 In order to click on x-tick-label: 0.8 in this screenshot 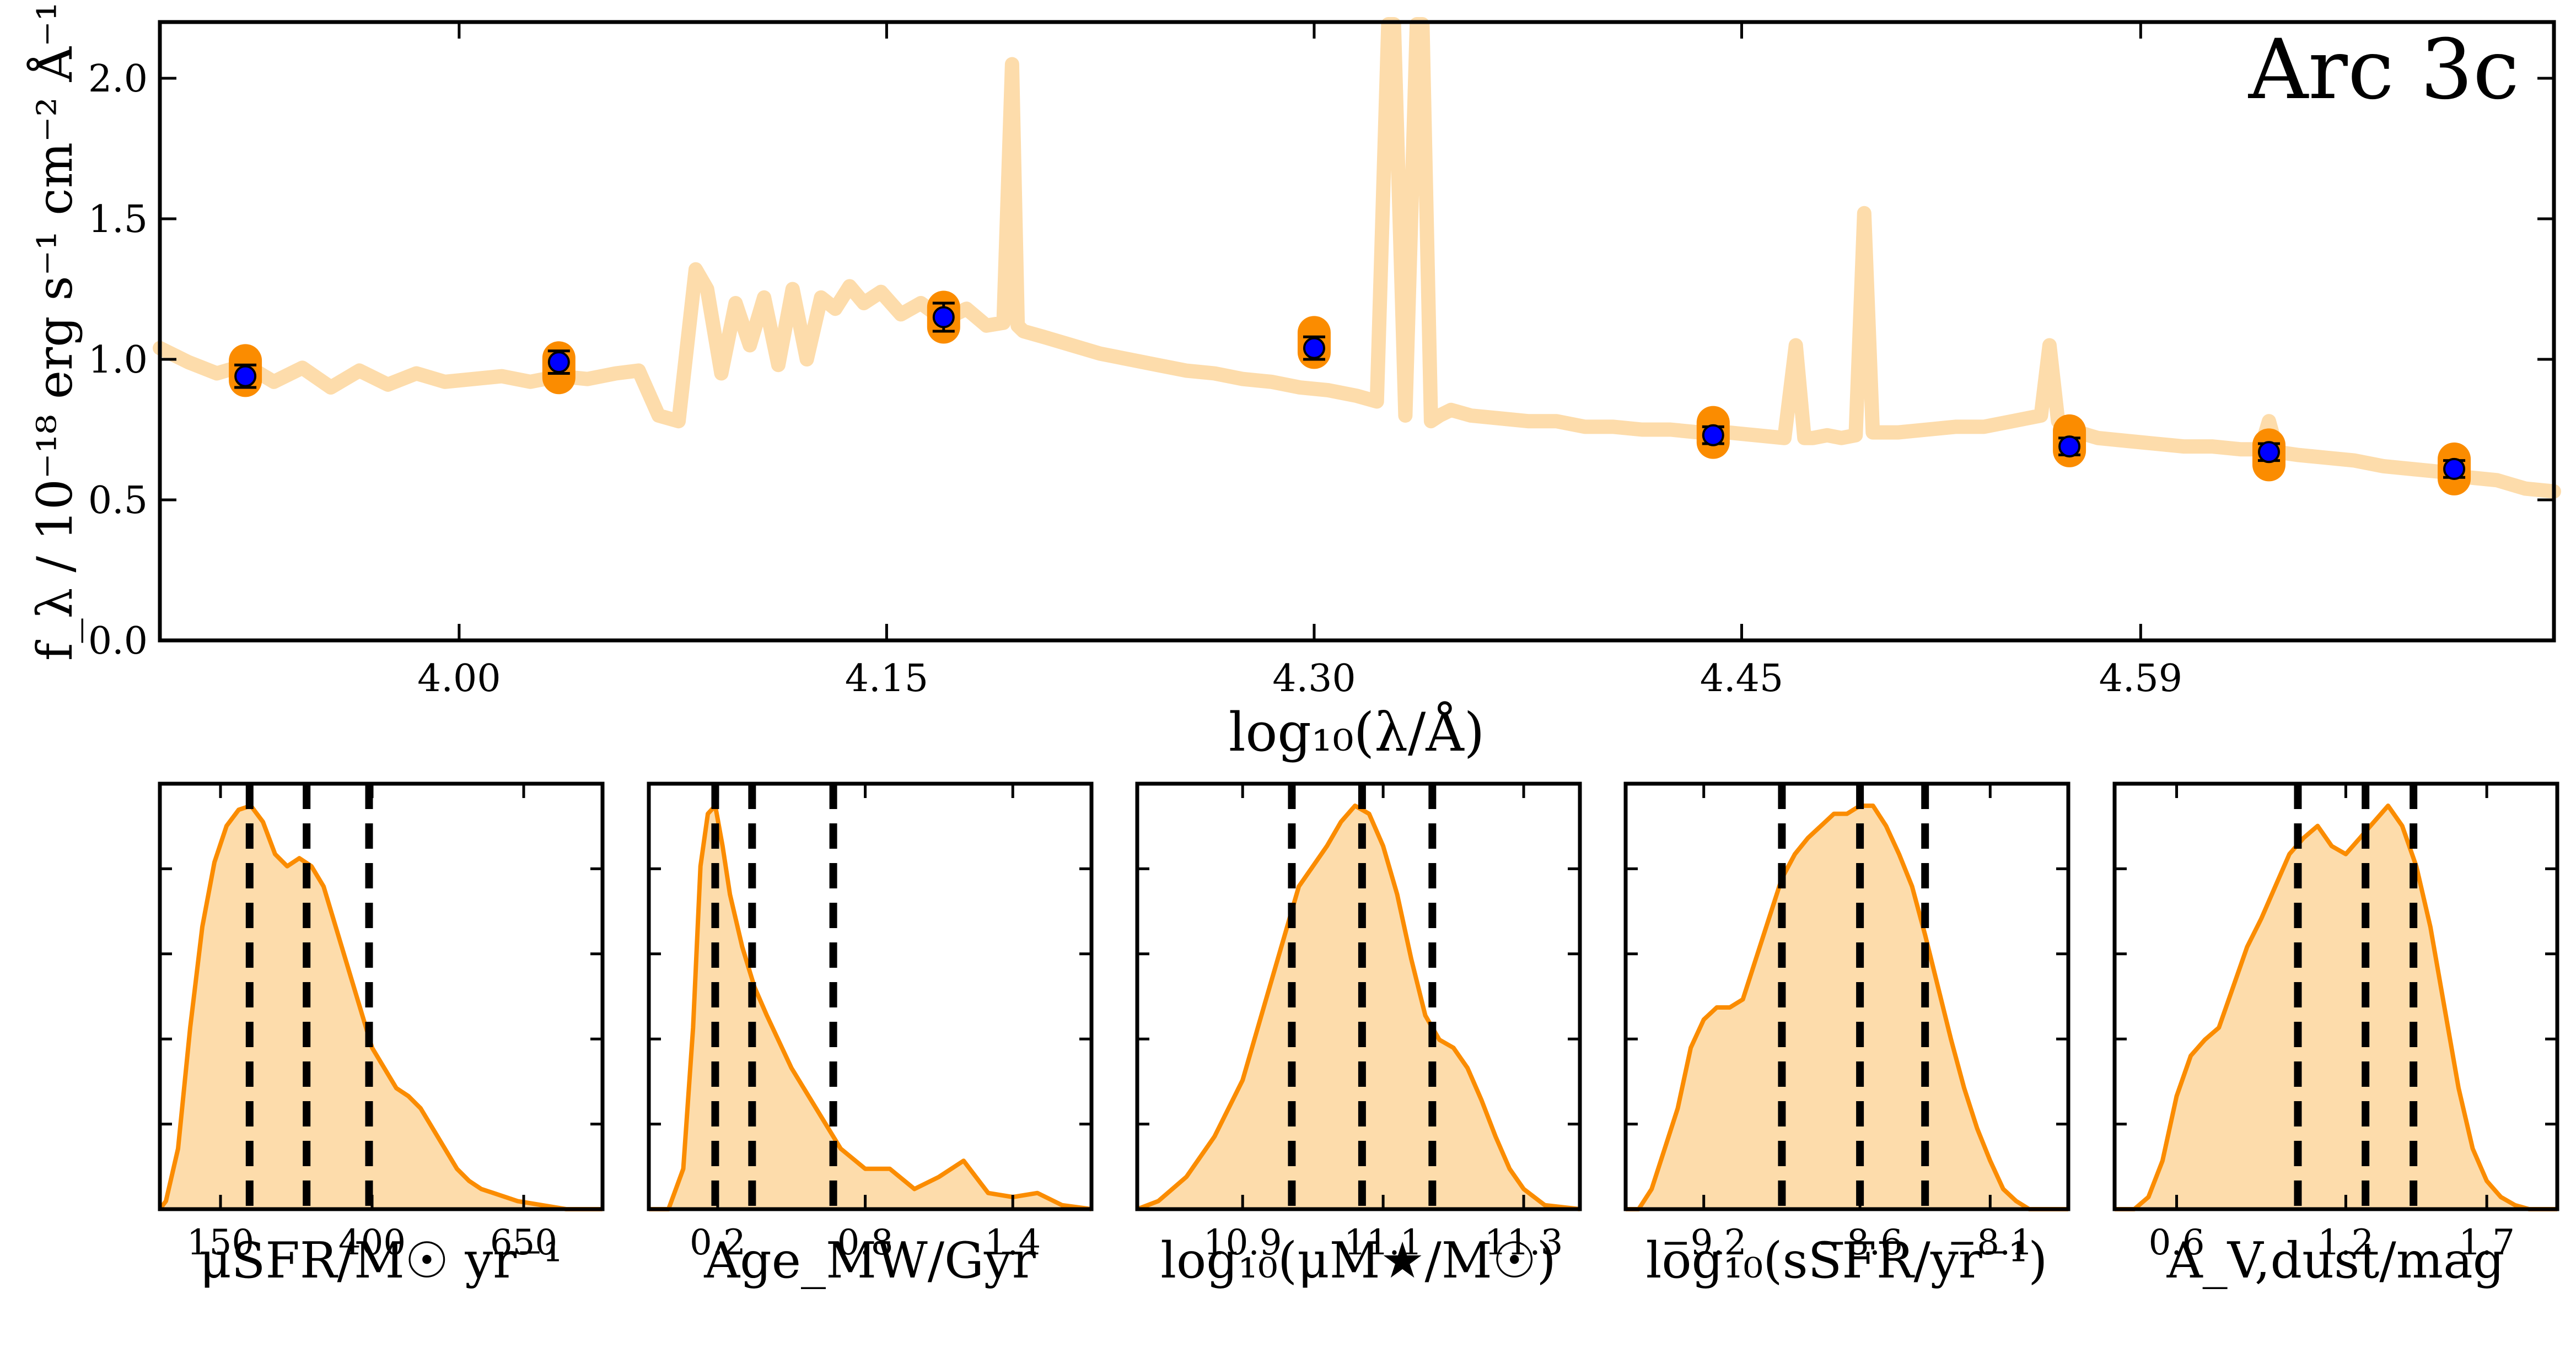, I will do `click(865, 1242)`.